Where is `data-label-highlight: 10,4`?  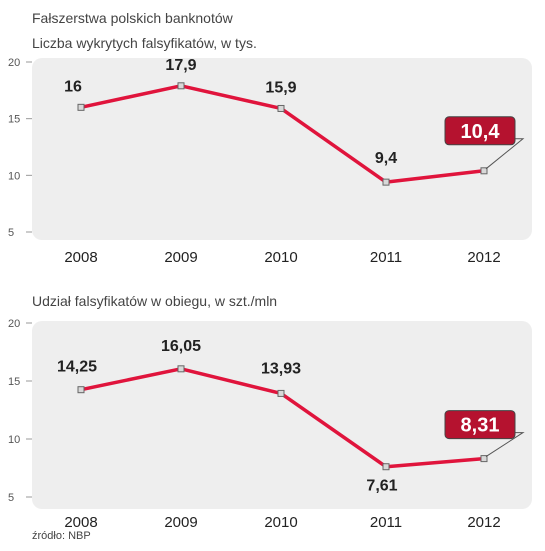
data-label-highlight: 10,4 is located at coordinates (481, 132).